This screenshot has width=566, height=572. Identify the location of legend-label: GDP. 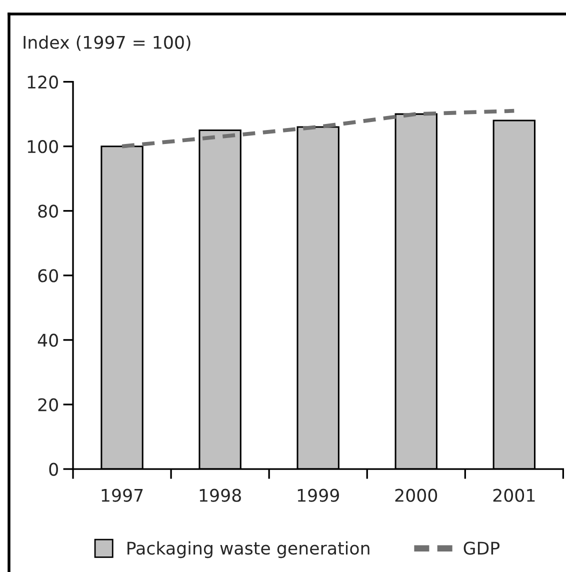
(482, 548).